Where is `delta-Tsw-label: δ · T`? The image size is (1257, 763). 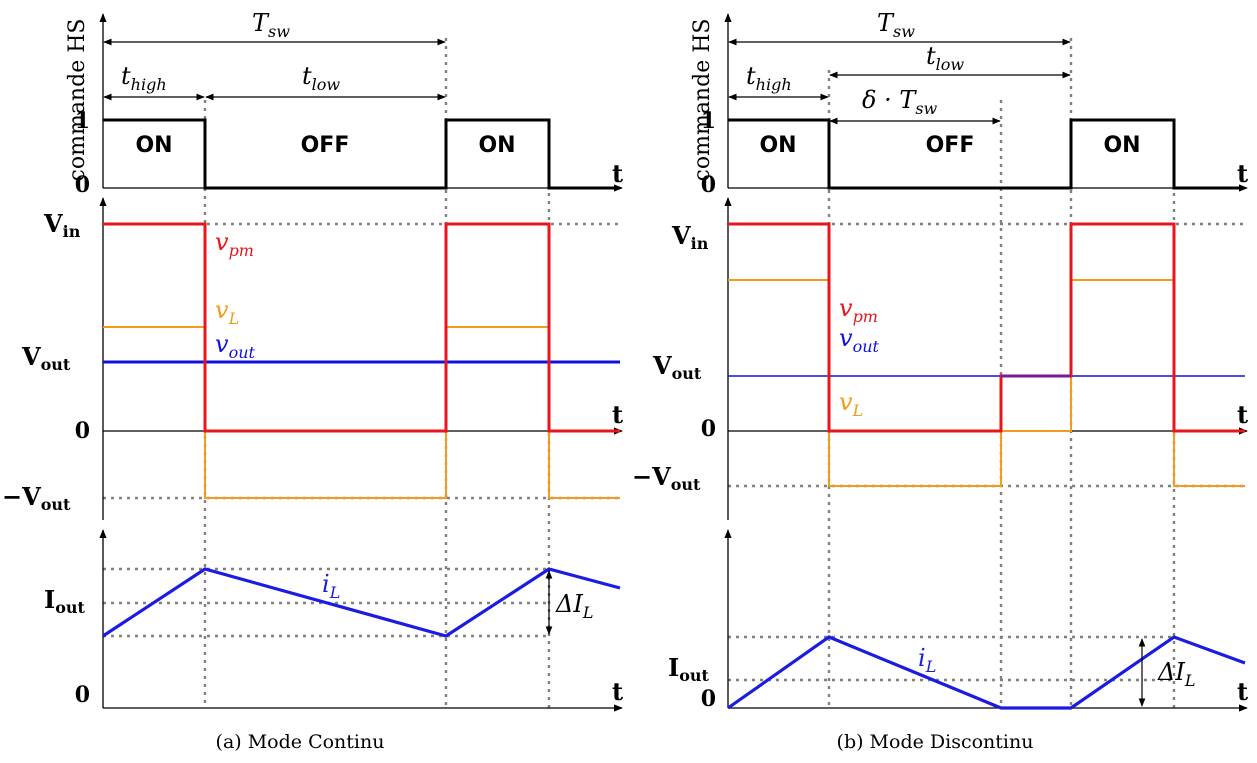
delta-Tsw-label: δ · T is located at coordinates (889, 100).